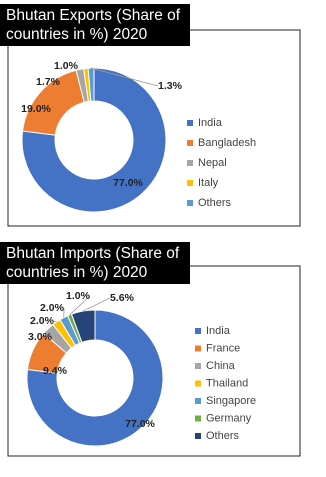 The image size is (326, 477). Describe the element at coordinates (229, 418) in the screenshot. I see `legend-label: Germany` at that location.